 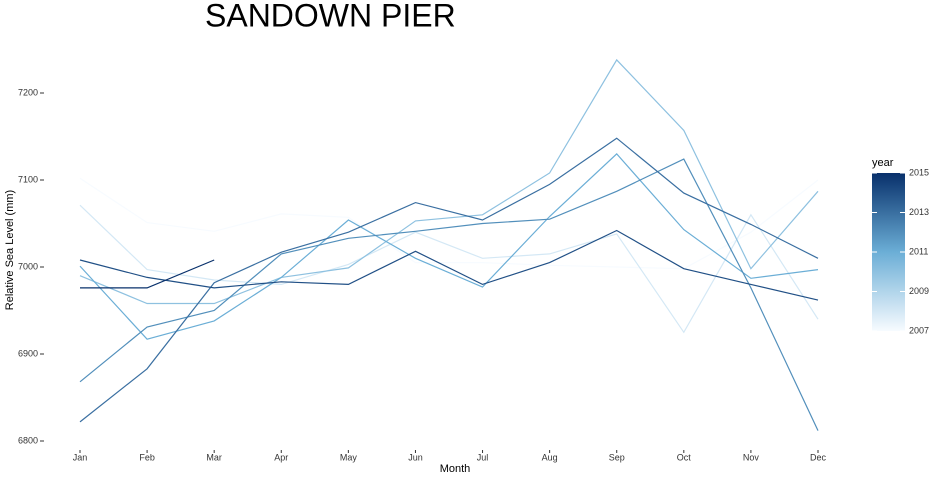 What do you see at coordinates (918, 251) in the screenshot?
I see `colorbar-tick-label: 2011` at bounding box center [918, 251].